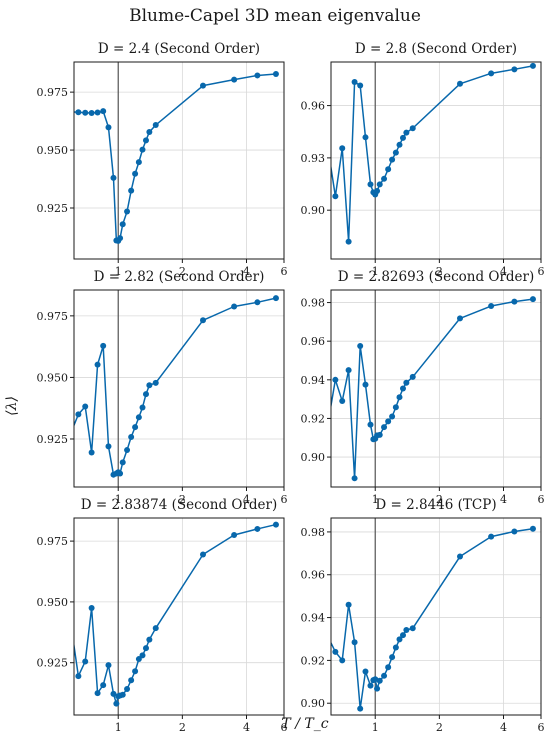 The width and height of the screenshot is (550, 736). I want to click on y-tick-label: 0.90, so click(313, 703).